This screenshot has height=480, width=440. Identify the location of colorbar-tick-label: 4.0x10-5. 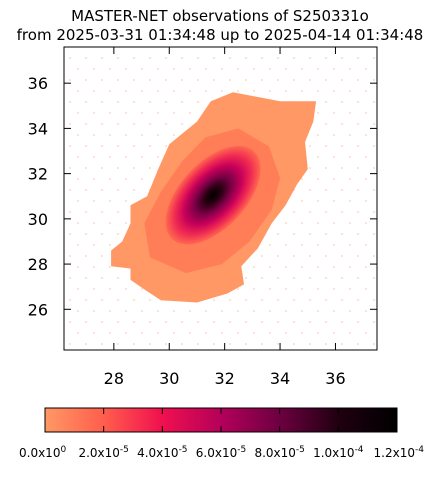
(162, 452).